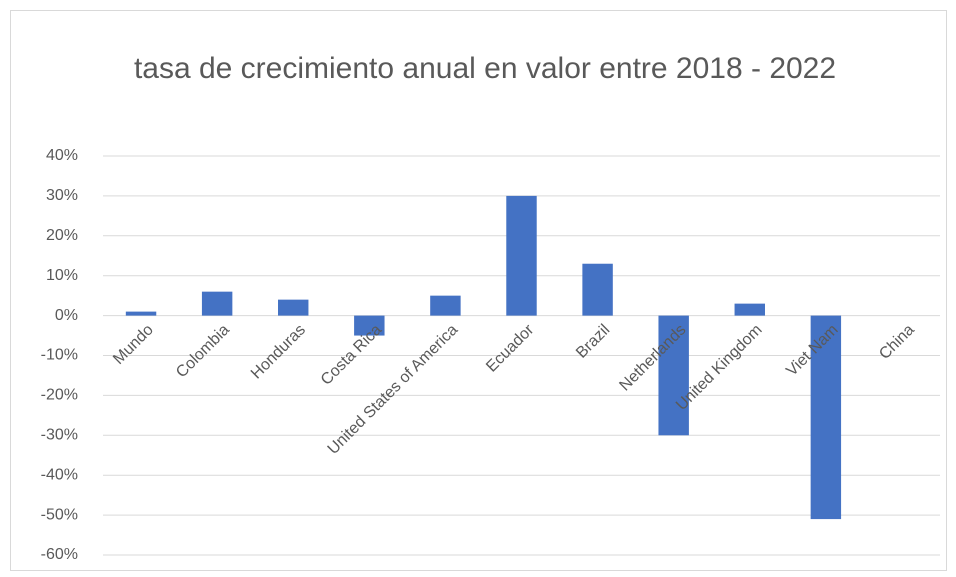 The height and width of the screenshot is (577, 956). What do you see at coordinates (59, 554) in the screenshot?
I see `y-tick-label: -60%` at bounding box center [59, 554].